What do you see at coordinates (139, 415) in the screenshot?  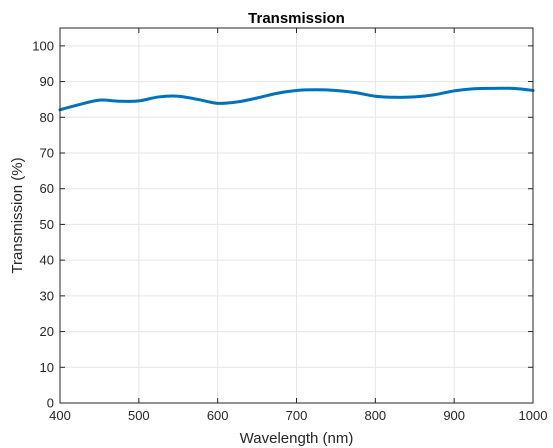 I see `x-tick-label: 500` at bounding box center [139, 415].